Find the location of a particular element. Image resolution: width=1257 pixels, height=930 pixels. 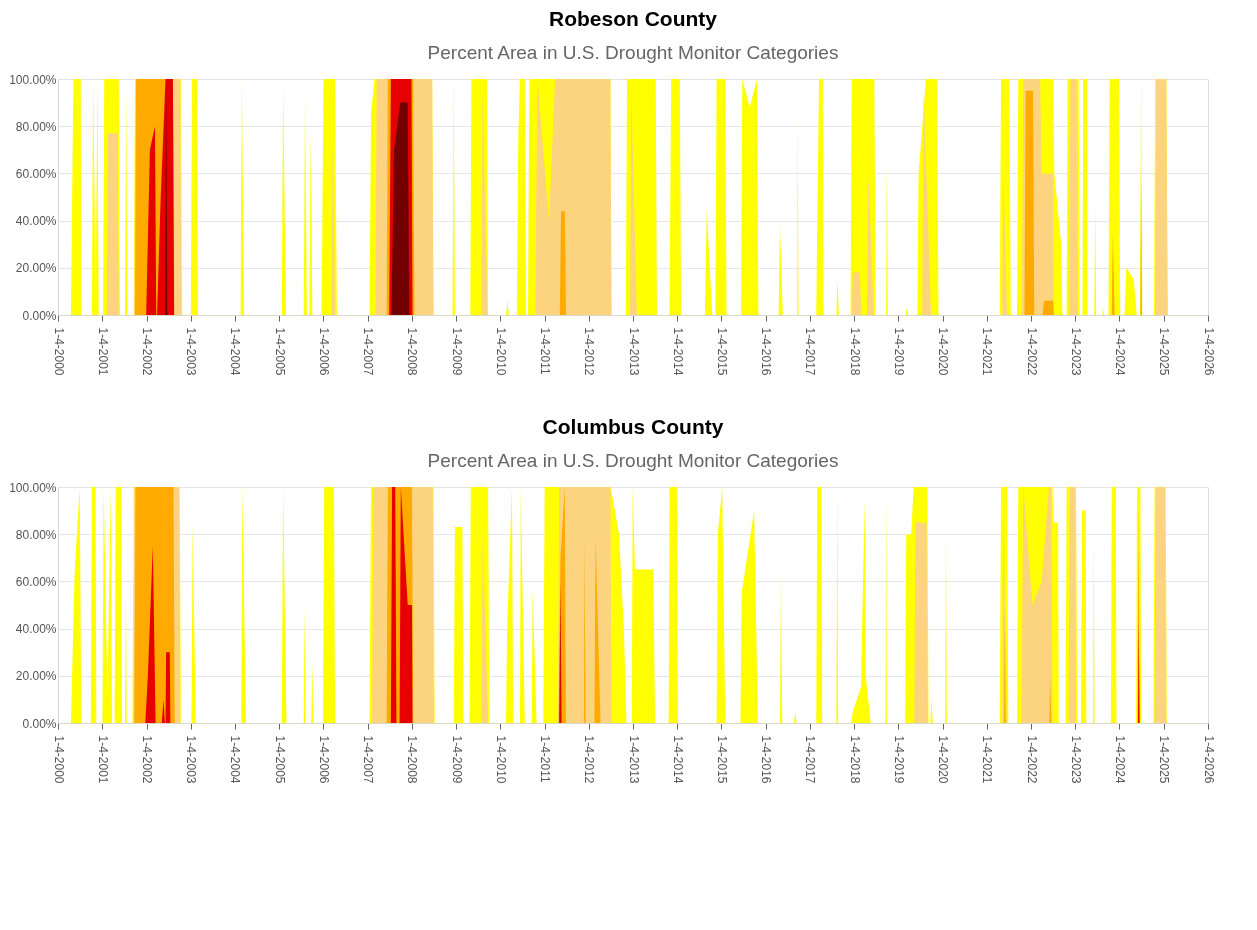

chart-title: Robeson County is located at coordinates (633, 18).